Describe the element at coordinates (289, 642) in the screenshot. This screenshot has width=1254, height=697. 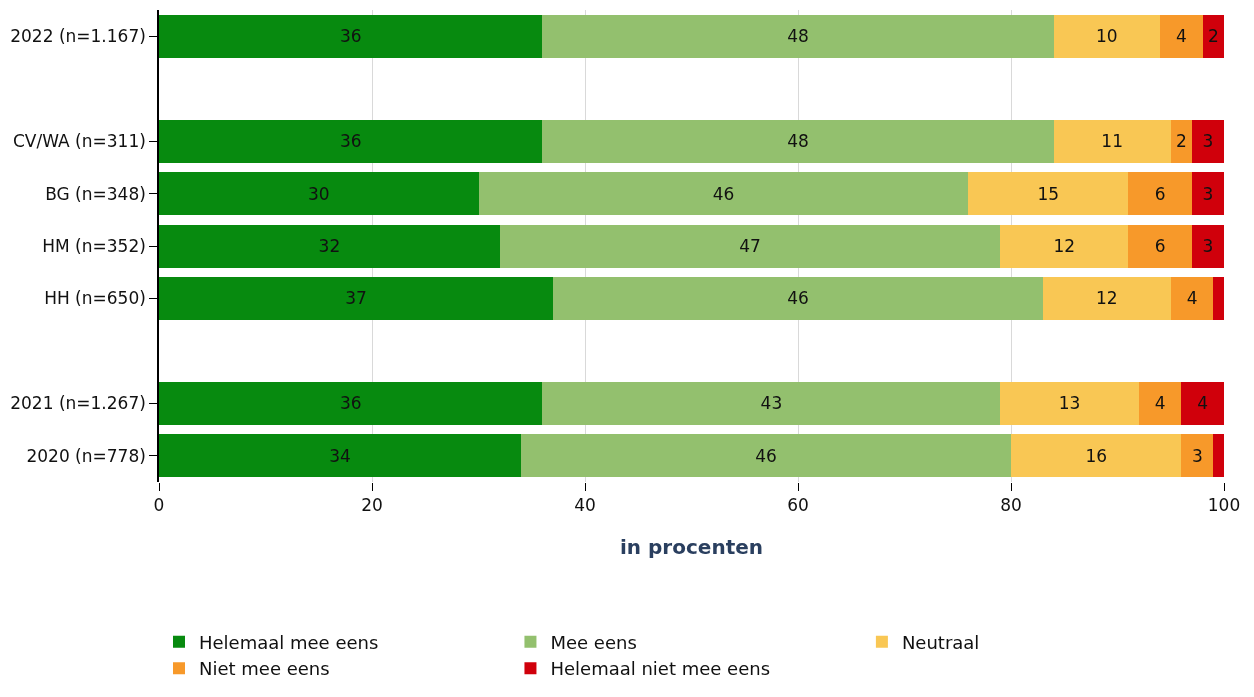
I see `legend-label: Helemaal mee eens` at that location.